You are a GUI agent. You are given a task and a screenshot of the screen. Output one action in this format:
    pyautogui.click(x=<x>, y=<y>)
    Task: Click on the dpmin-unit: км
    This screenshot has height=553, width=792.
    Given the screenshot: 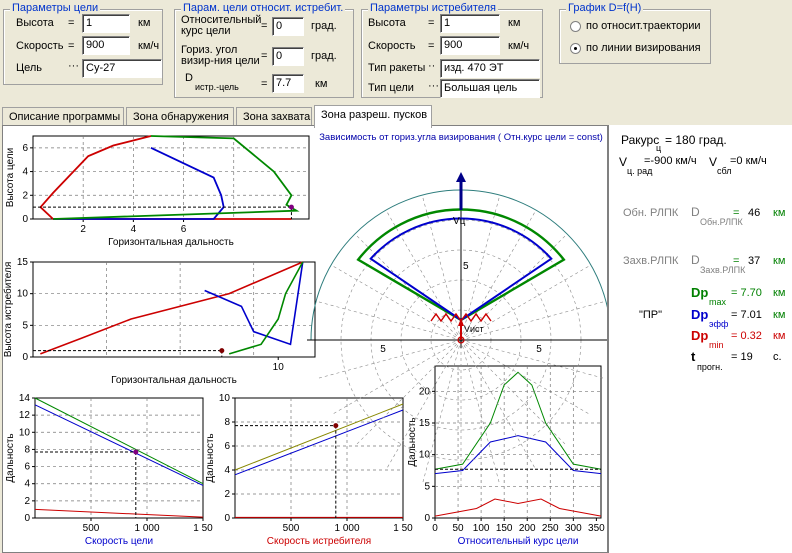 What is the action you would take?
    pyautogui.click(x=779, y=336)
    